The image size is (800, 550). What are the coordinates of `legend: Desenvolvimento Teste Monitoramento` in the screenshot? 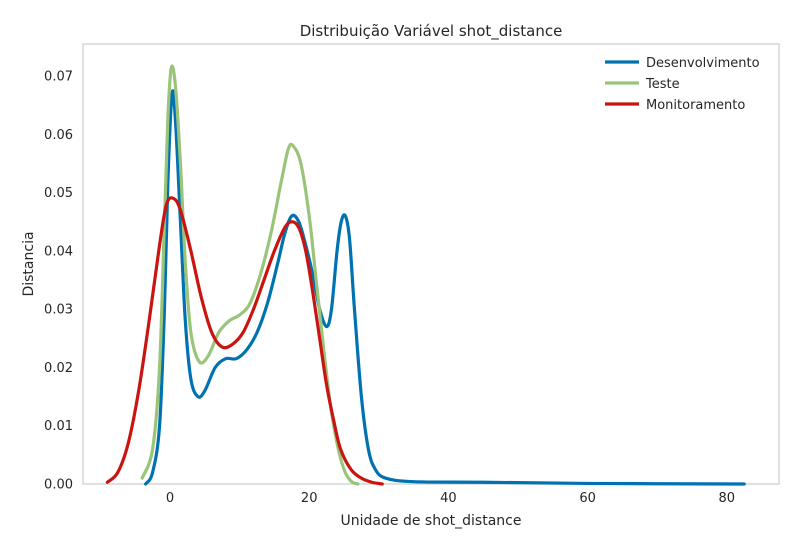 It's located at (682, 84).